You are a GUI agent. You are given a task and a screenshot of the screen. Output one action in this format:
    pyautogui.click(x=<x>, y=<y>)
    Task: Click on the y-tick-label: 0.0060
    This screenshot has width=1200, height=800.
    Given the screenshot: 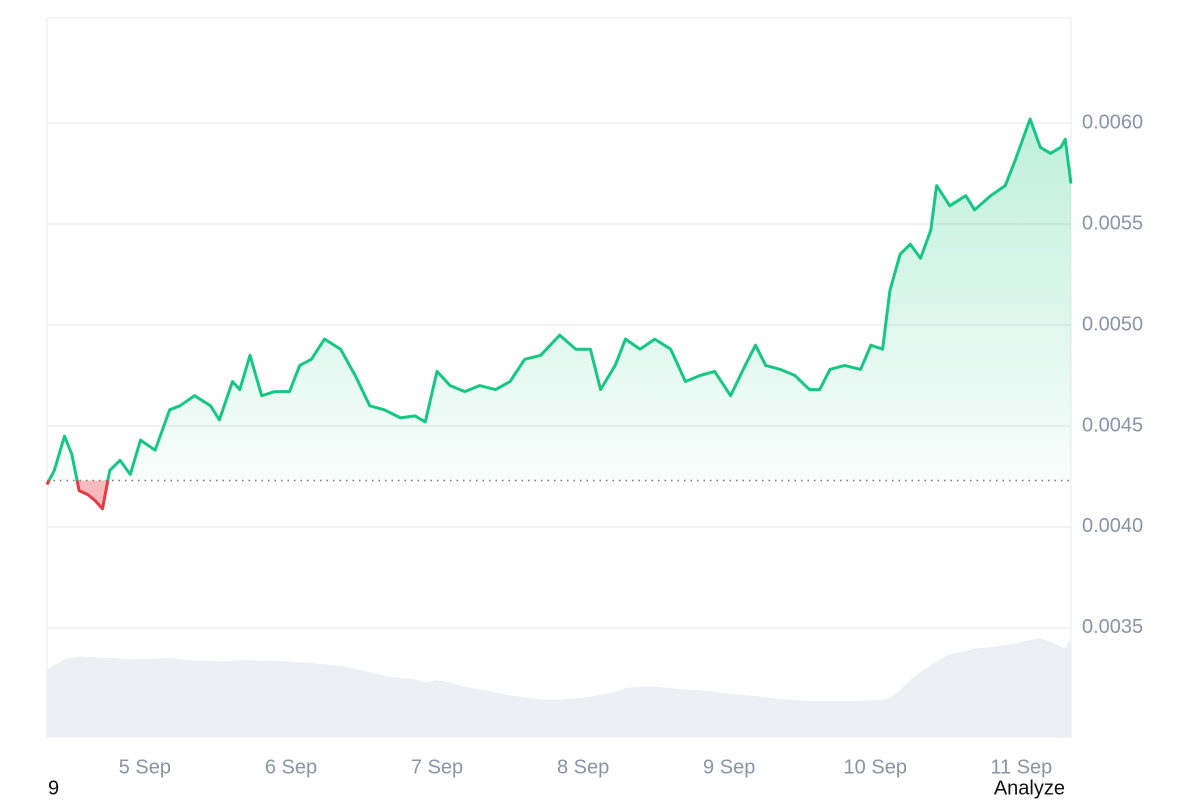 What is the action you would take?
    pyautogui.click(x=1112, y=122)
    